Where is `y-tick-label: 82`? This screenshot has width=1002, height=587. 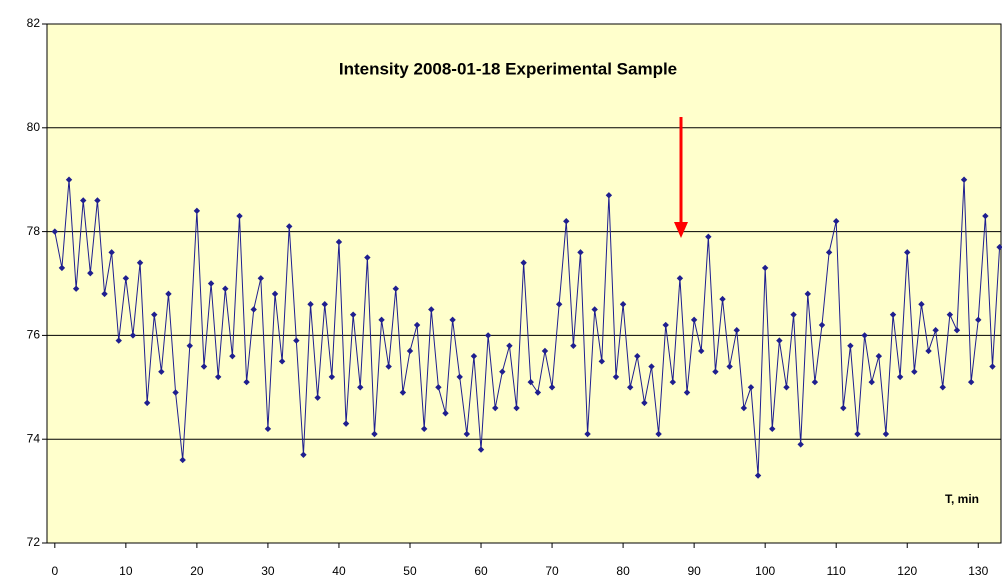
y-tick-label: 82 is located at coordinates (34, 23).